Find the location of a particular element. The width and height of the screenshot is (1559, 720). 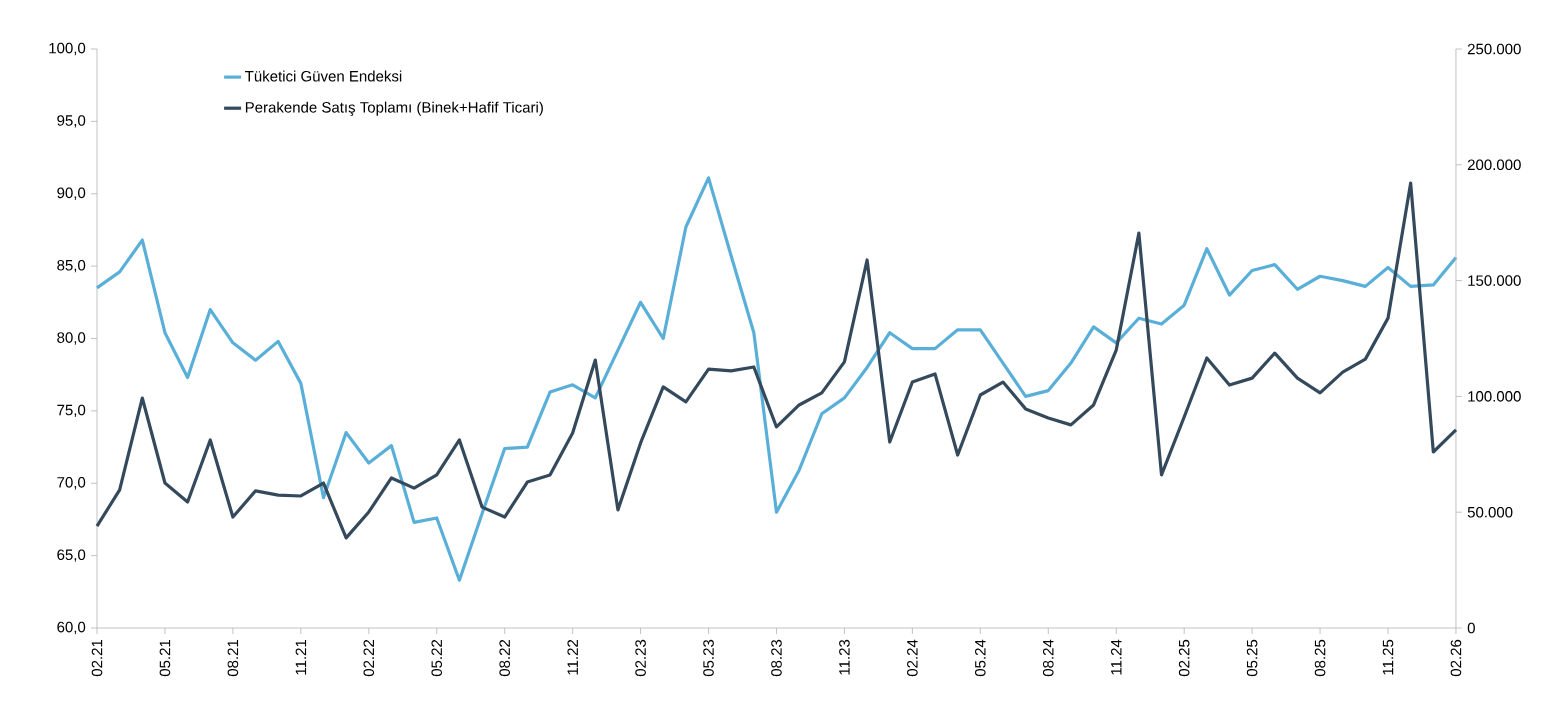

y2-tick-label: 50.000 is located at coordinates (1490, 512).